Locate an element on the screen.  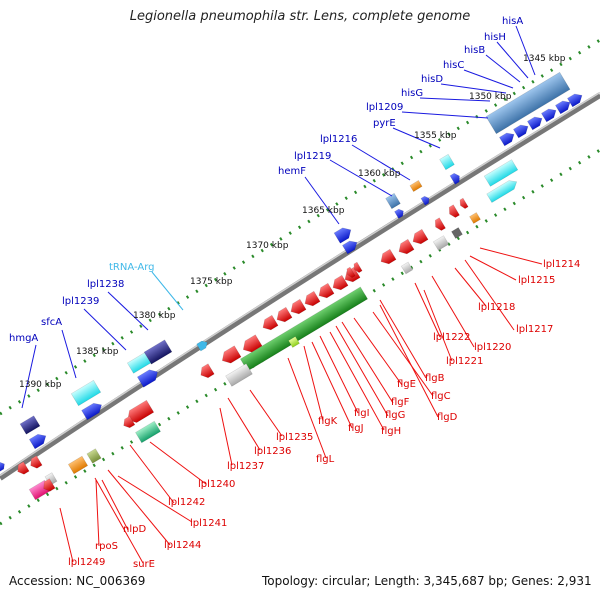
gene-label: surE is located at coordinates (144, 564).